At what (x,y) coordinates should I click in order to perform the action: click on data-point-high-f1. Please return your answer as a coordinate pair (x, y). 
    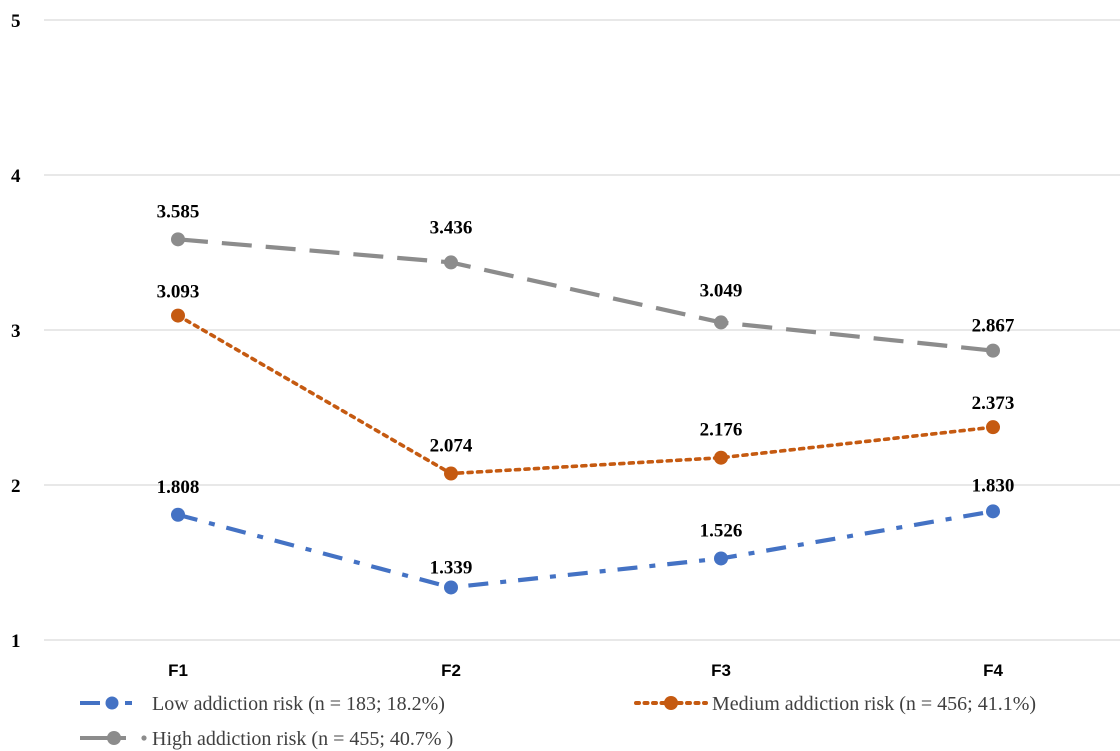
    Looking at the image, I should click on (178, 239).